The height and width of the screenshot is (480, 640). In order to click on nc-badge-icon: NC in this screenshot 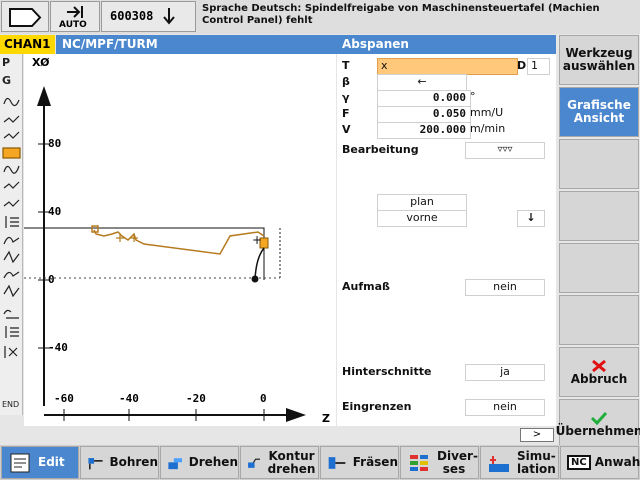, I will do `click(579, 462)`.